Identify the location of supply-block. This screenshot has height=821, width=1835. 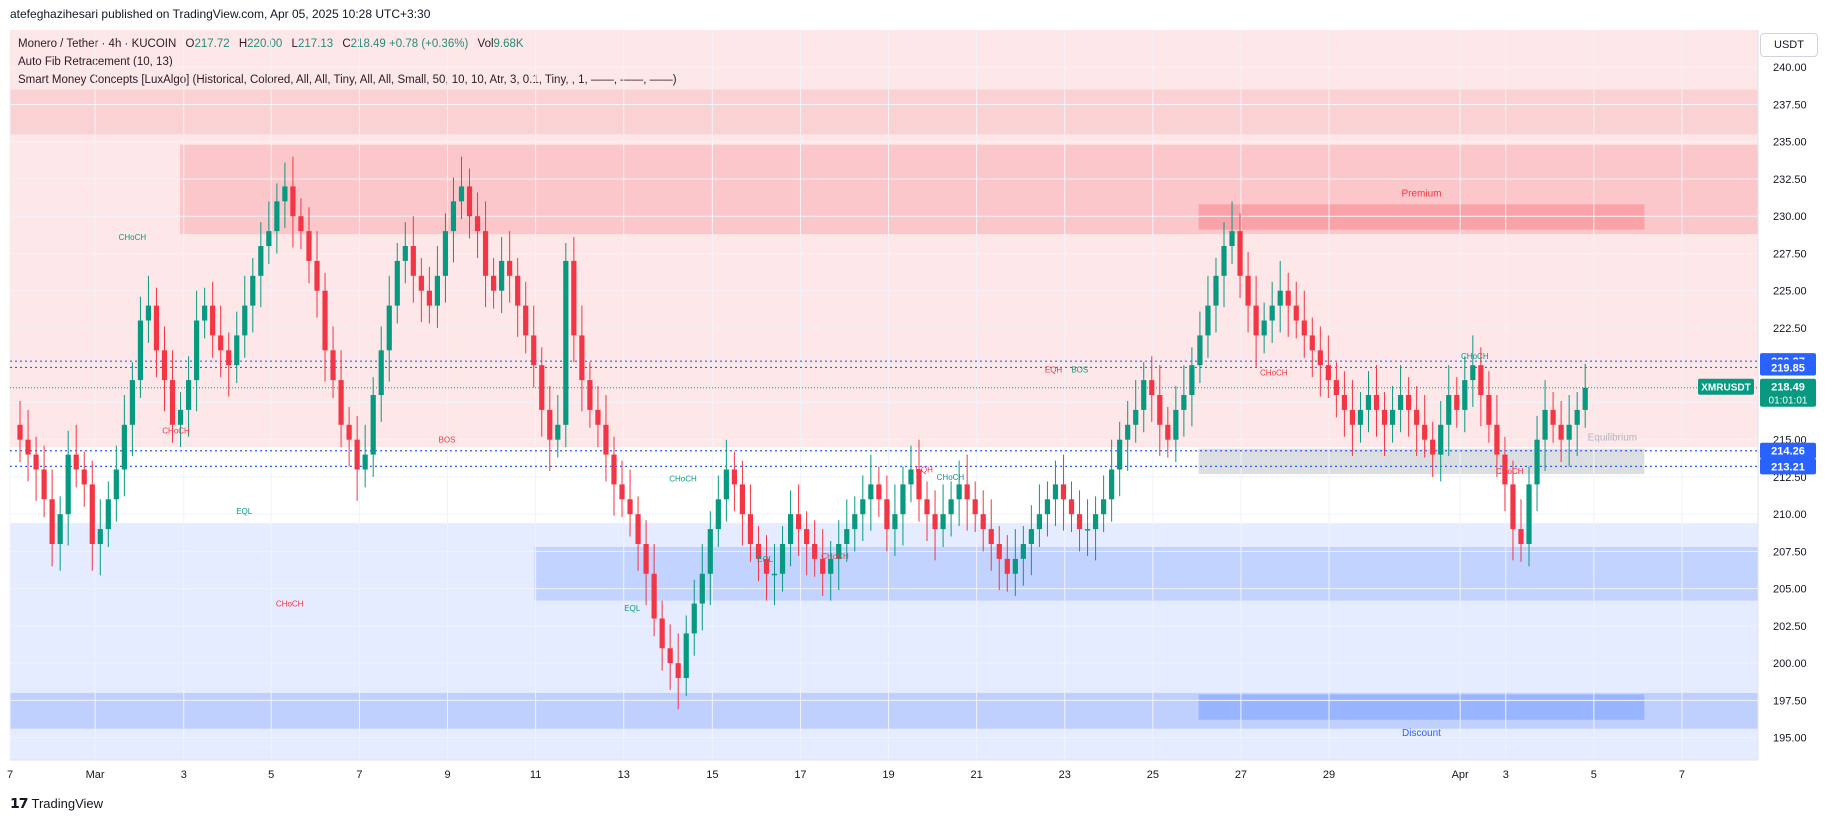
(969, 189).